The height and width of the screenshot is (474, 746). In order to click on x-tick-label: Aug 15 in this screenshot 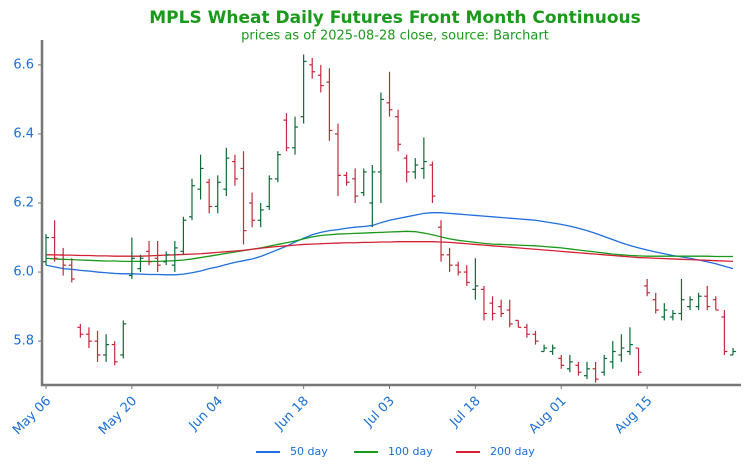, I will do `click(633, 415)`.